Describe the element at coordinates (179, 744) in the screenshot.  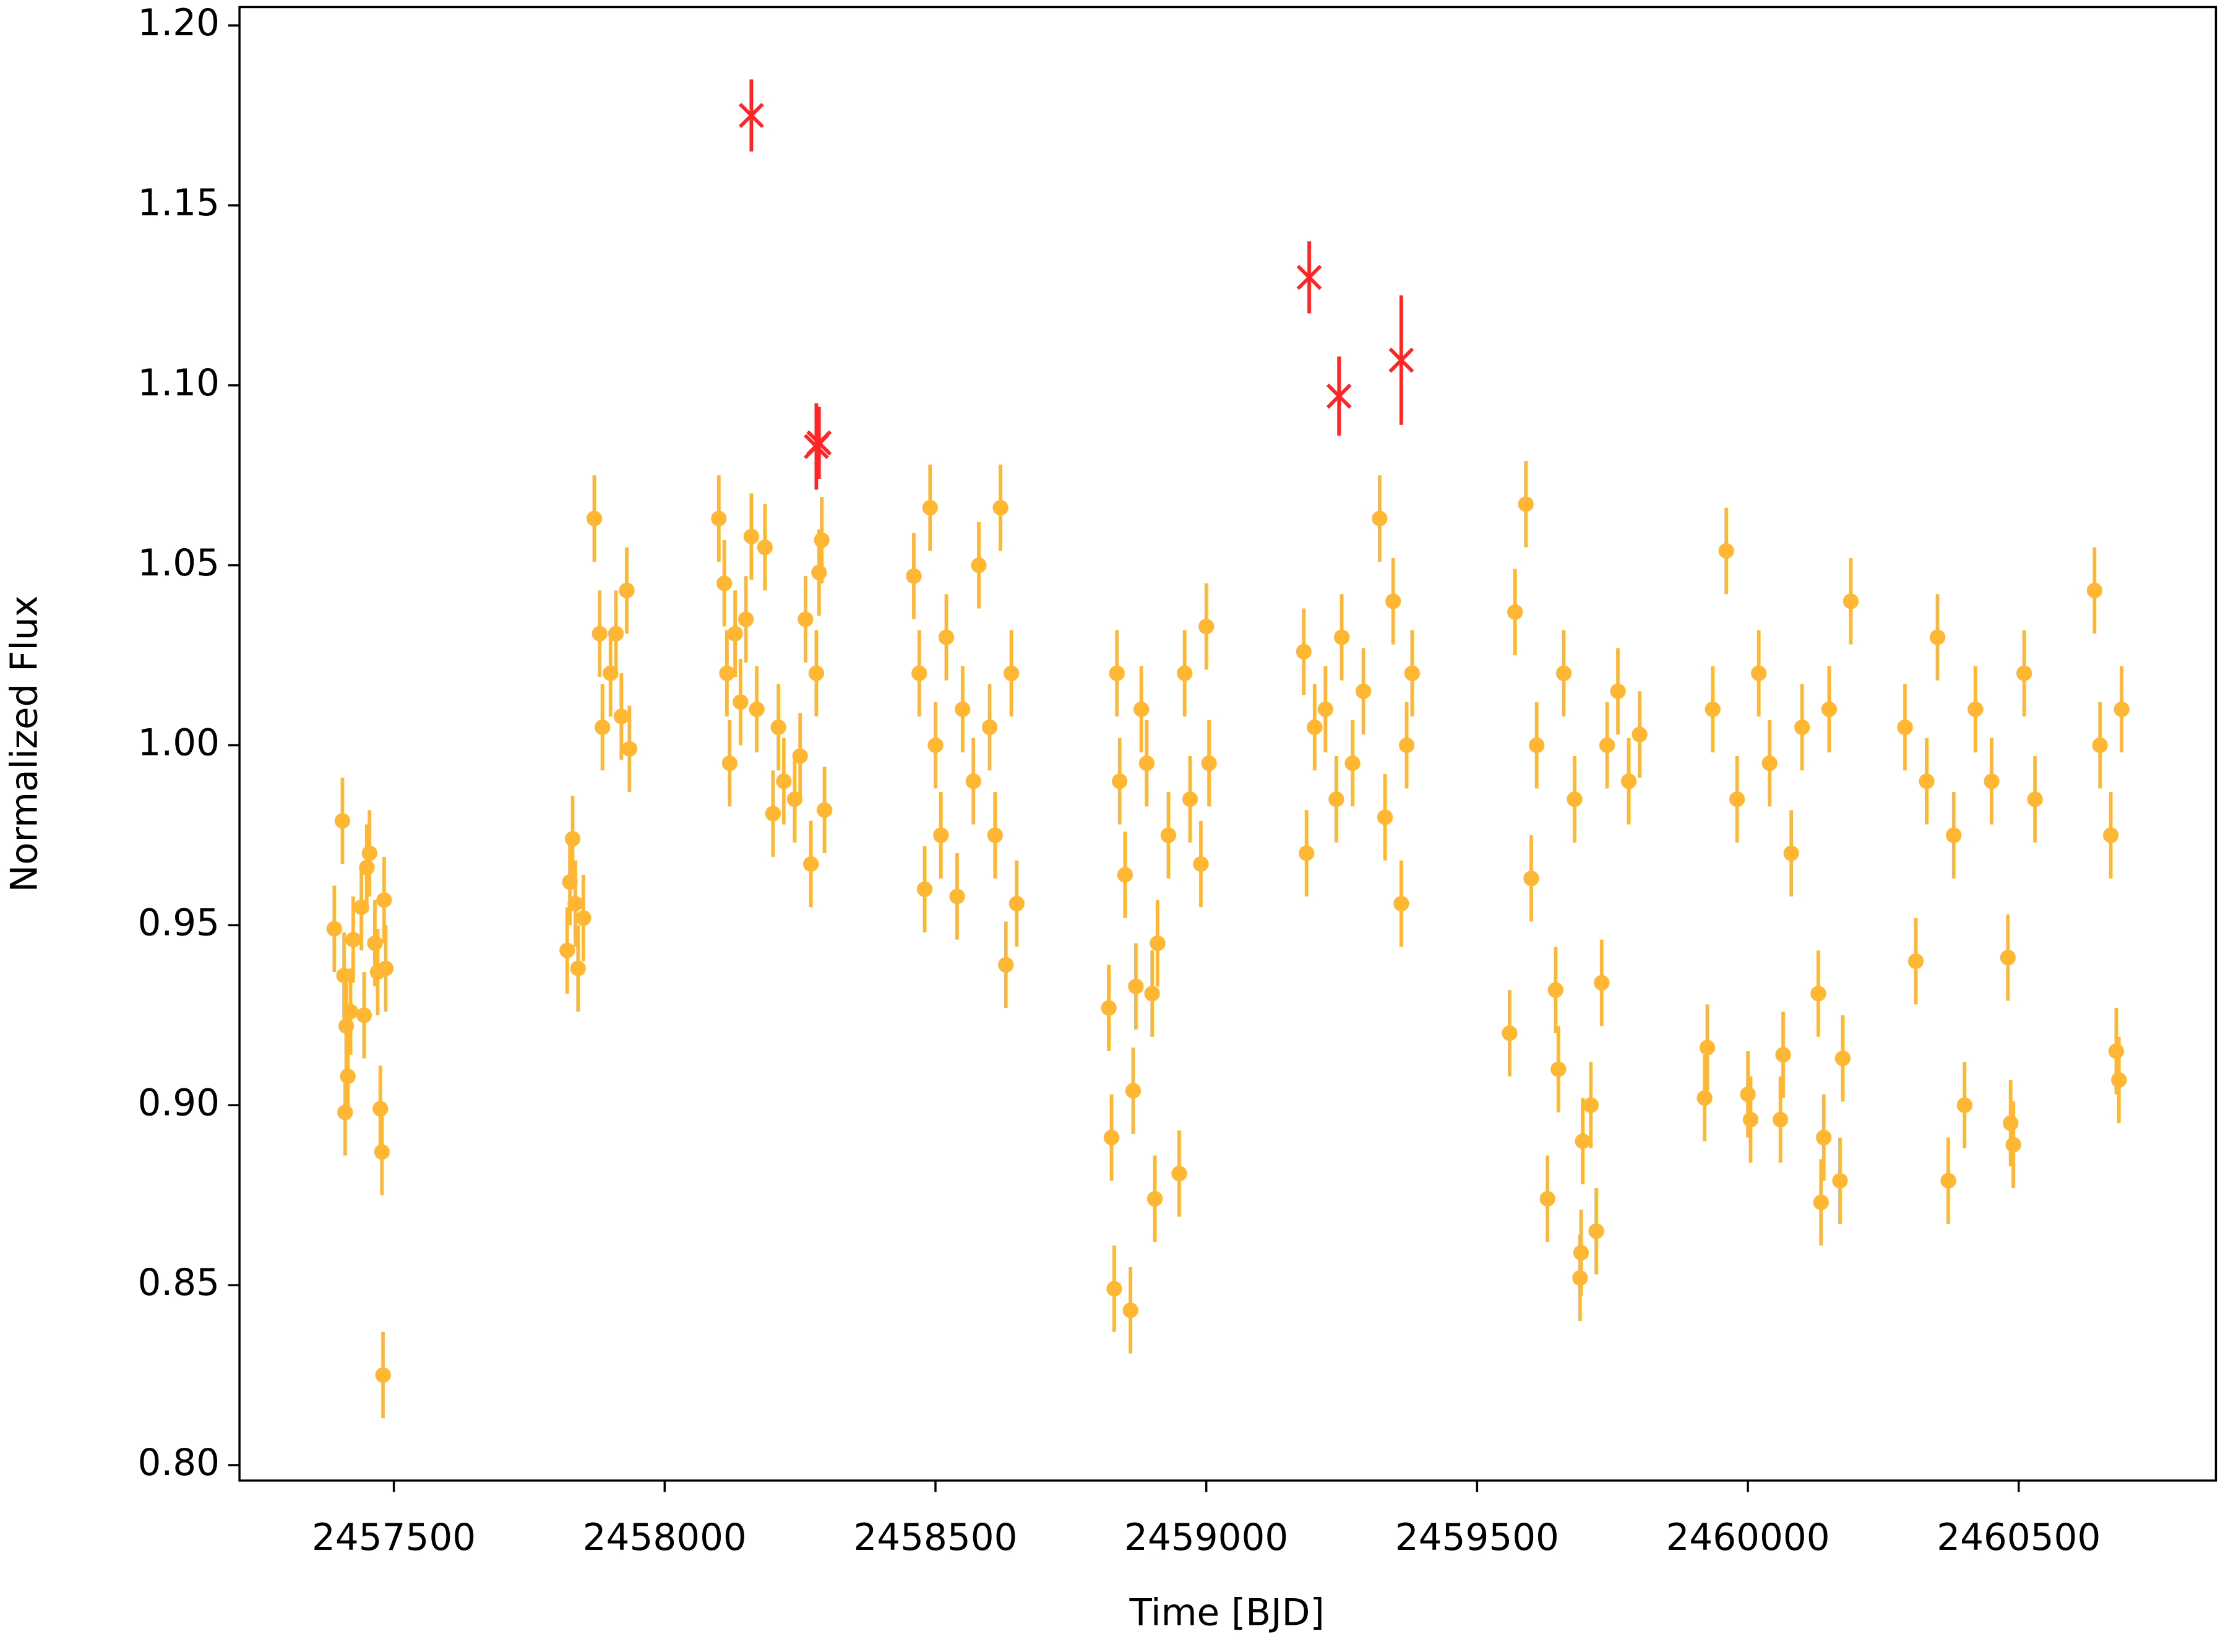
I see `y-tick-label: 1.00` at that location.